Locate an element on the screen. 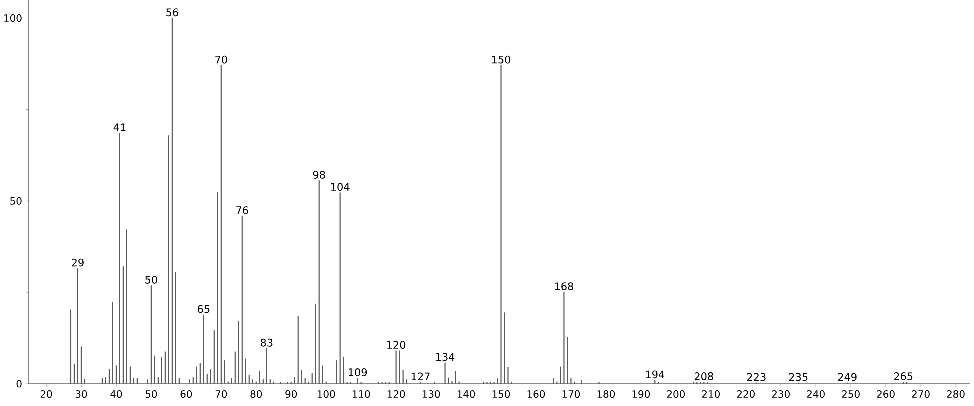  x-tick-label: 220 is located at coordinates (746, 394).